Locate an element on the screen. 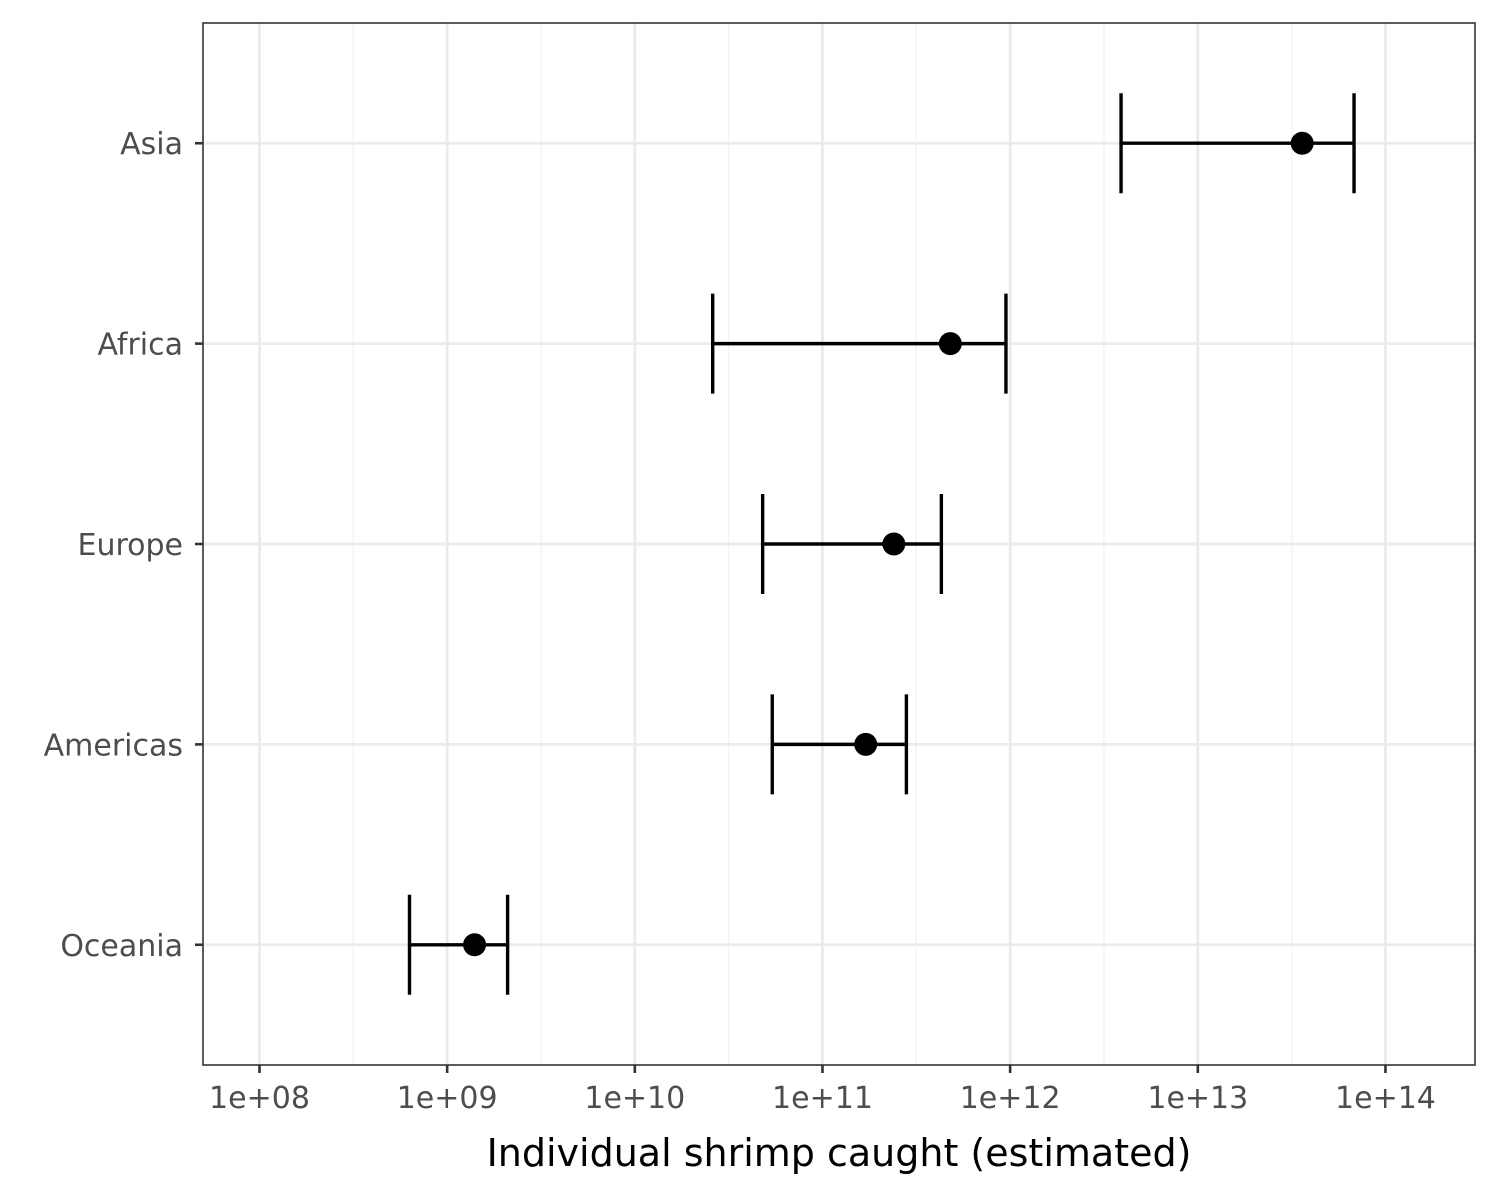  y-axis: Asia Africa Europe Americas Oceania is located at coordinates (123, 545).